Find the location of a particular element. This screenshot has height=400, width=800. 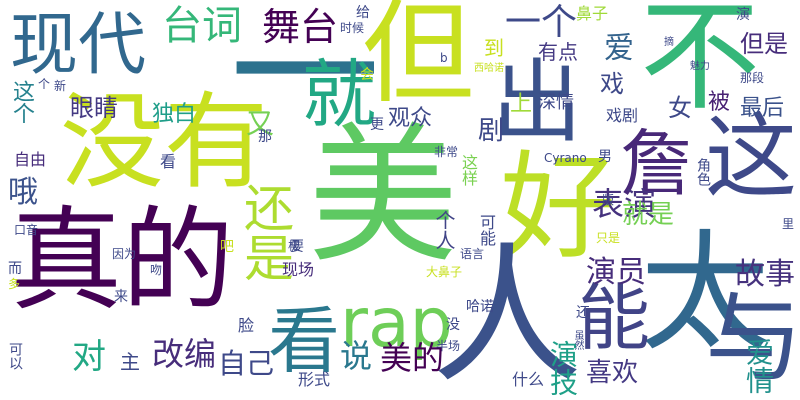

word-feichang: 非常 is located at coordinates (446, 152).